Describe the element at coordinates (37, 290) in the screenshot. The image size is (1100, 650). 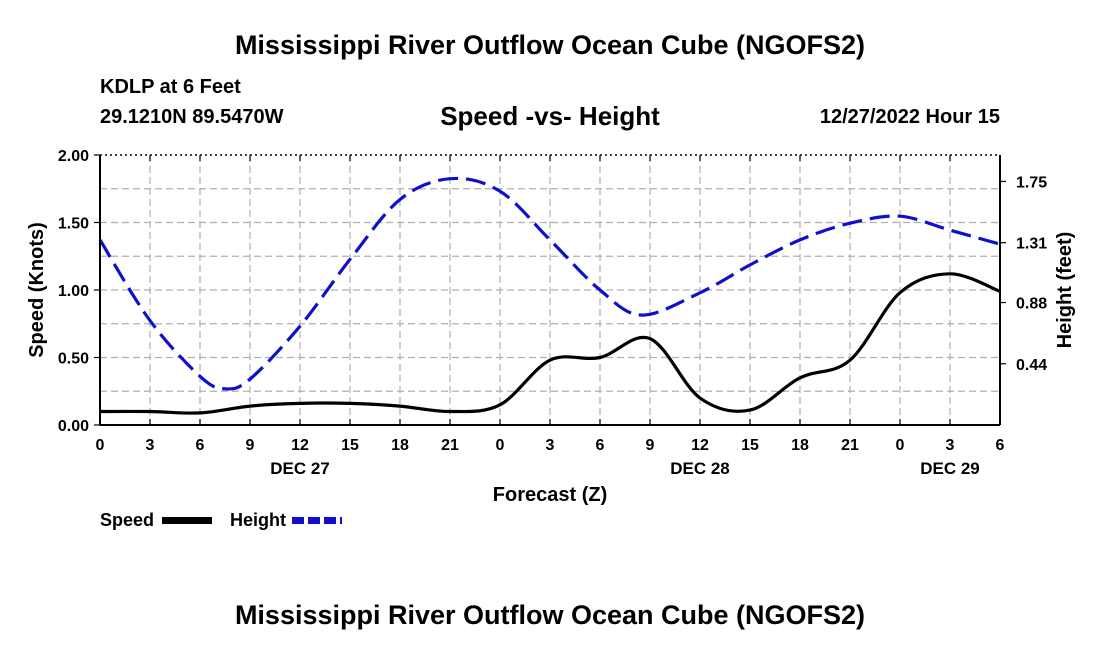
I see `y-axis-title: Speed (Knots)` at that location.